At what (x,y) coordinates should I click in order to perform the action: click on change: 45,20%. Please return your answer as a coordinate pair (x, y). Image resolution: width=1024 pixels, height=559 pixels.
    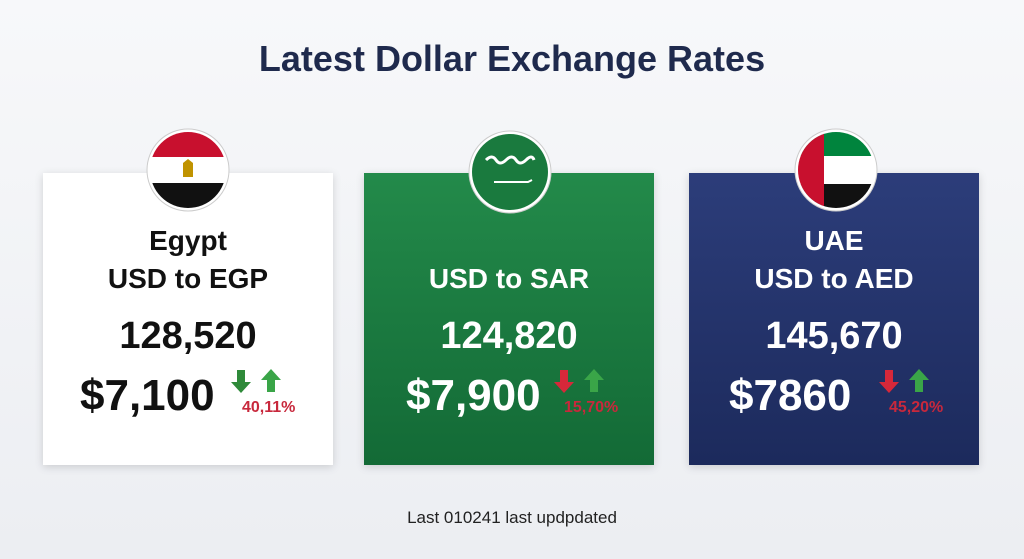
    Looking at the image, I should click on (916, 407).